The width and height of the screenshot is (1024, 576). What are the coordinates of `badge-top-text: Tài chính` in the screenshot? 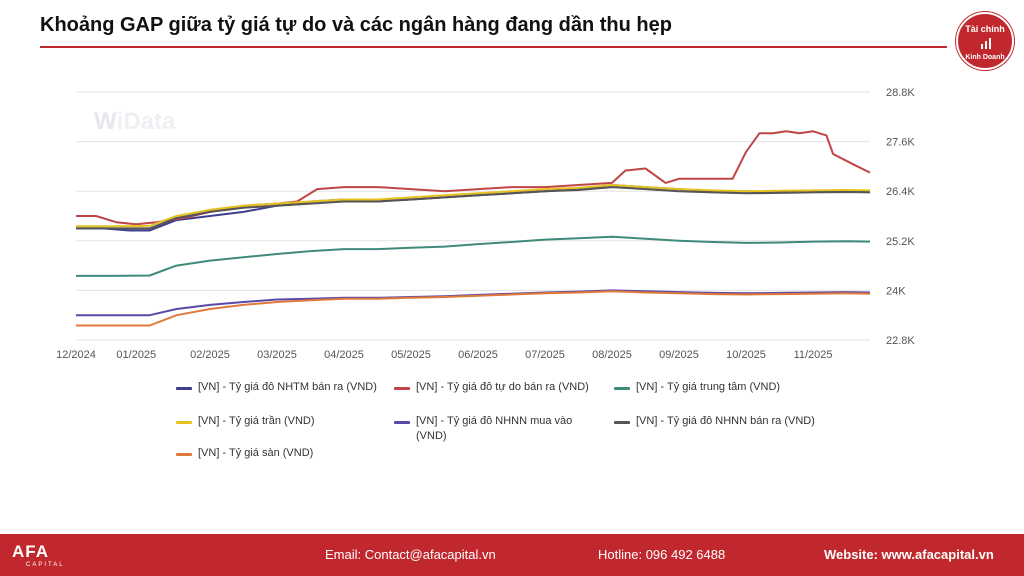 It's located at (985, 29).